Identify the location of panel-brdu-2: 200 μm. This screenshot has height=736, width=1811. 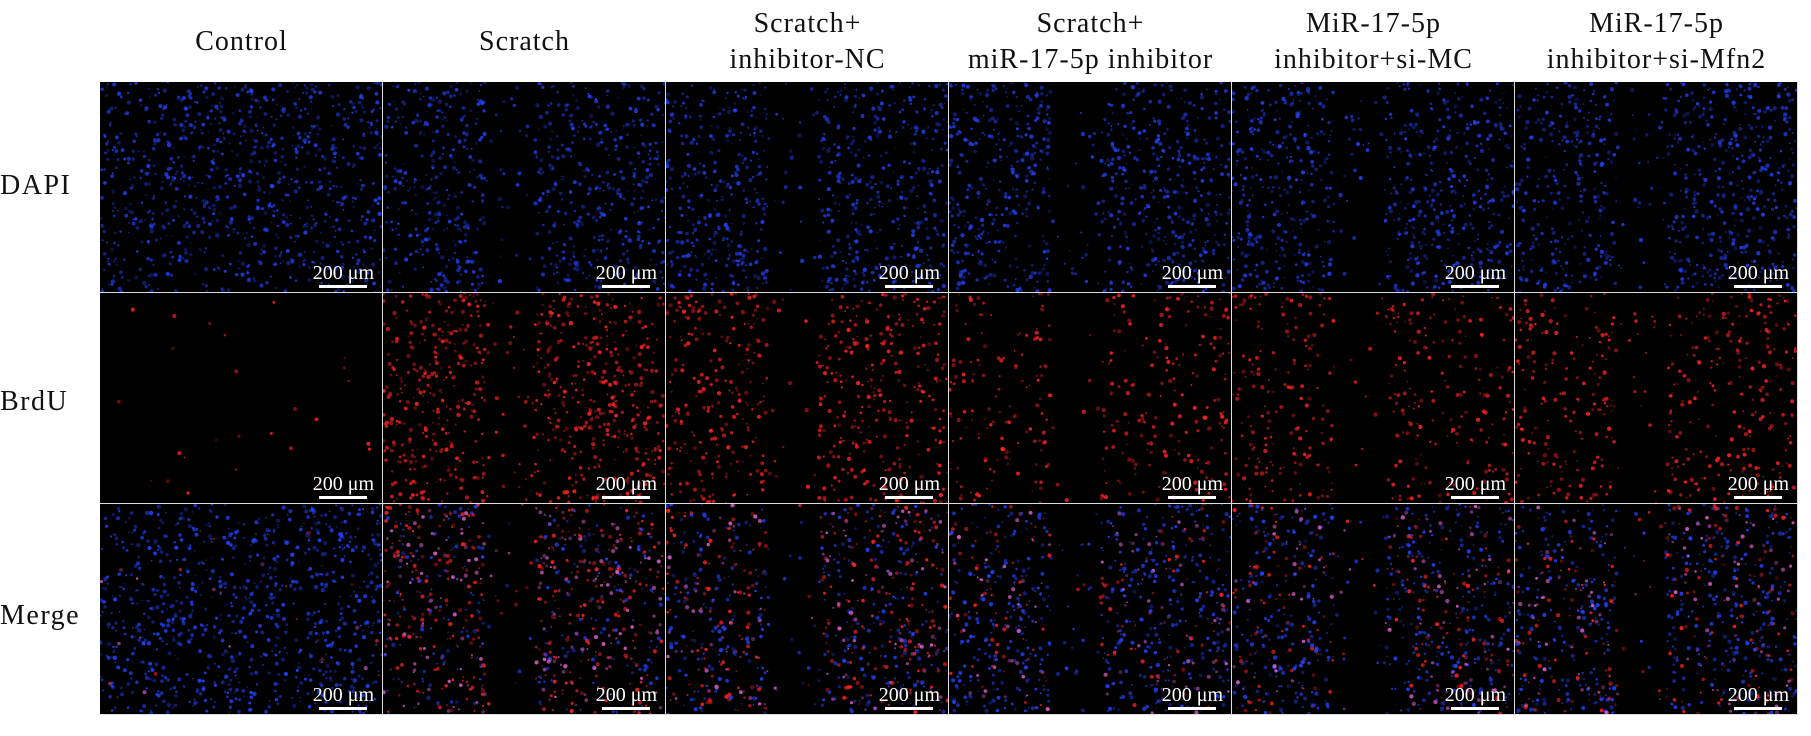
(807, 398).